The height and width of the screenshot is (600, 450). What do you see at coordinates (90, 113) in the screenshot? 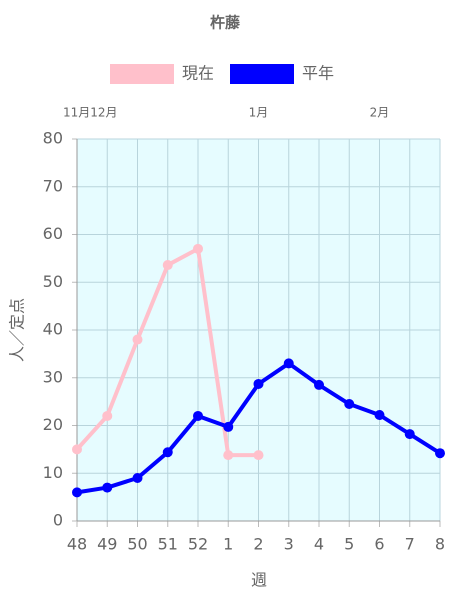
I see `top-tick-label: 11月12月` at bounding box center [90, 113].